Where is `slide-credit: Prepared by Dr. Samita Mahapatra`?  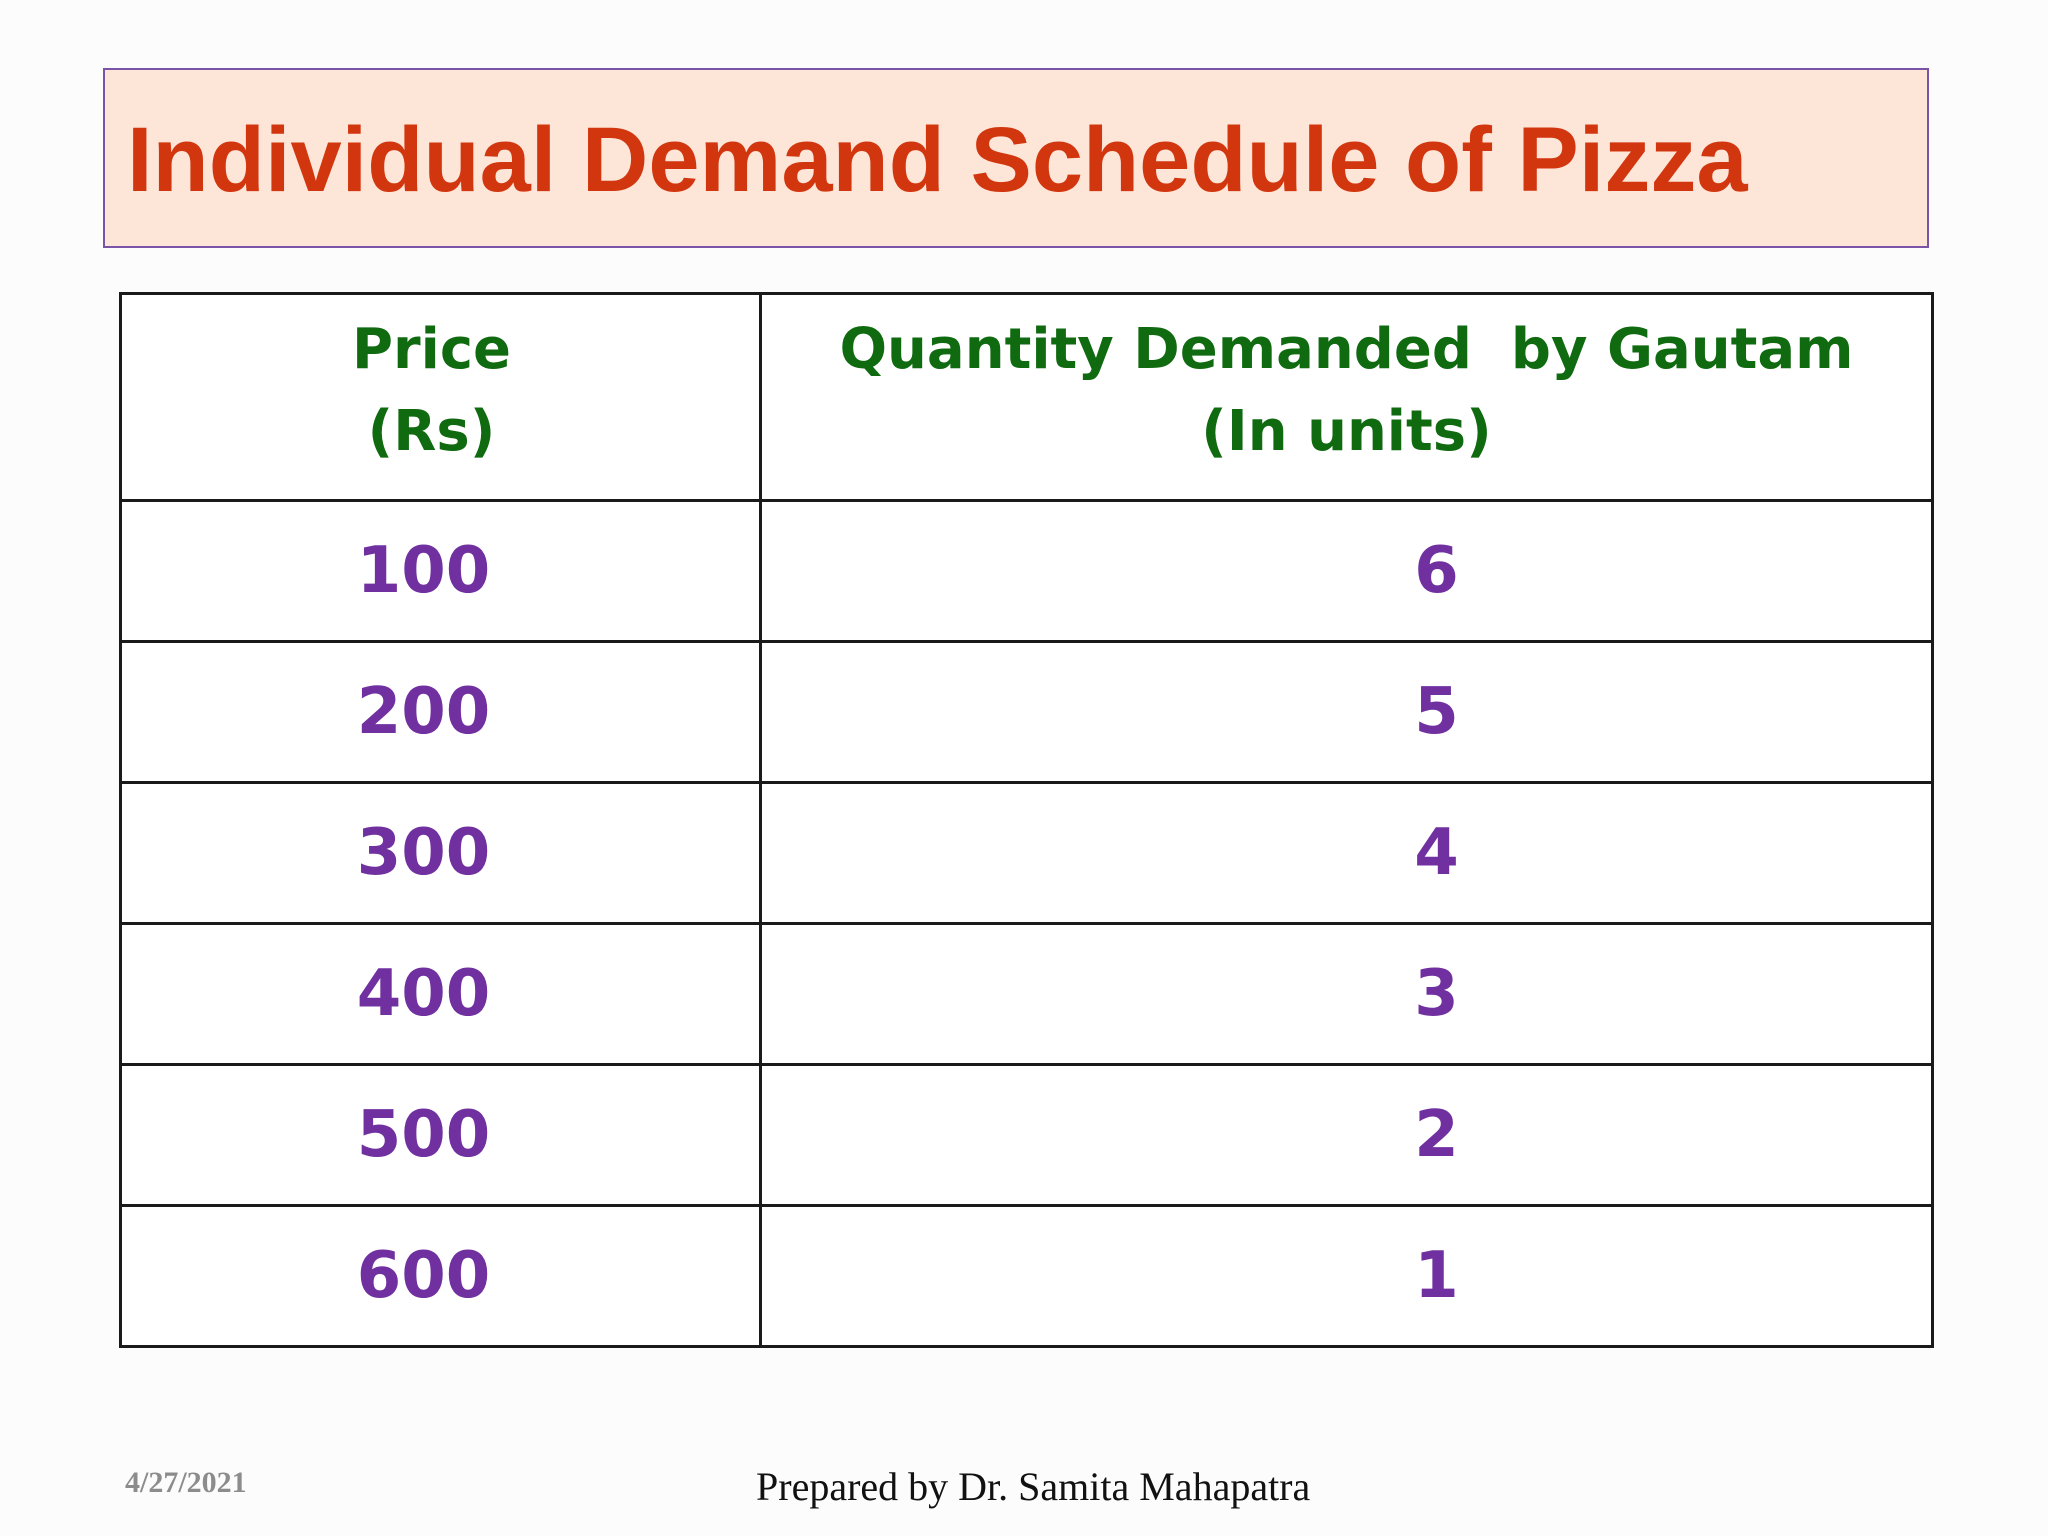
slide-credit: Prepared by Dr. Samita Mahapatra is located at coordinates (1033, 1486).